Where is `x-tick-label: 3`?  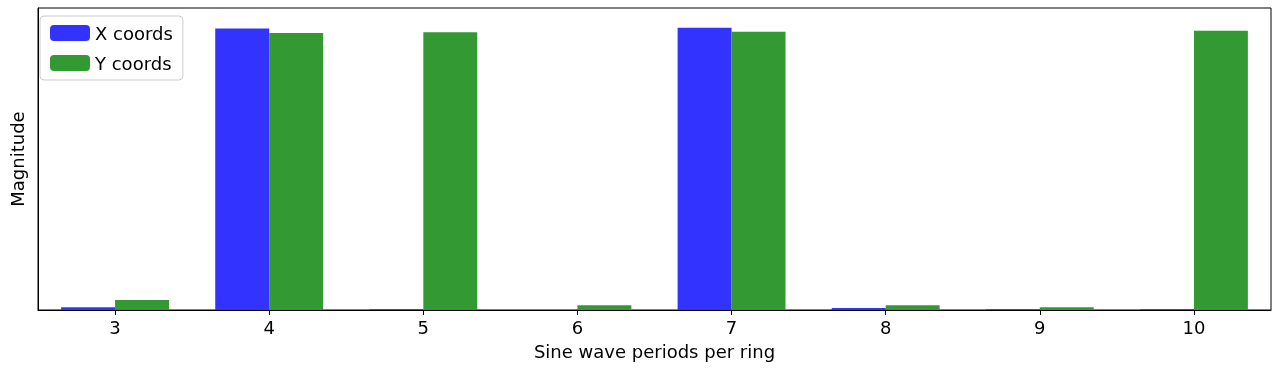 x-tick-label: 3 is located at coordinates (115, 327).